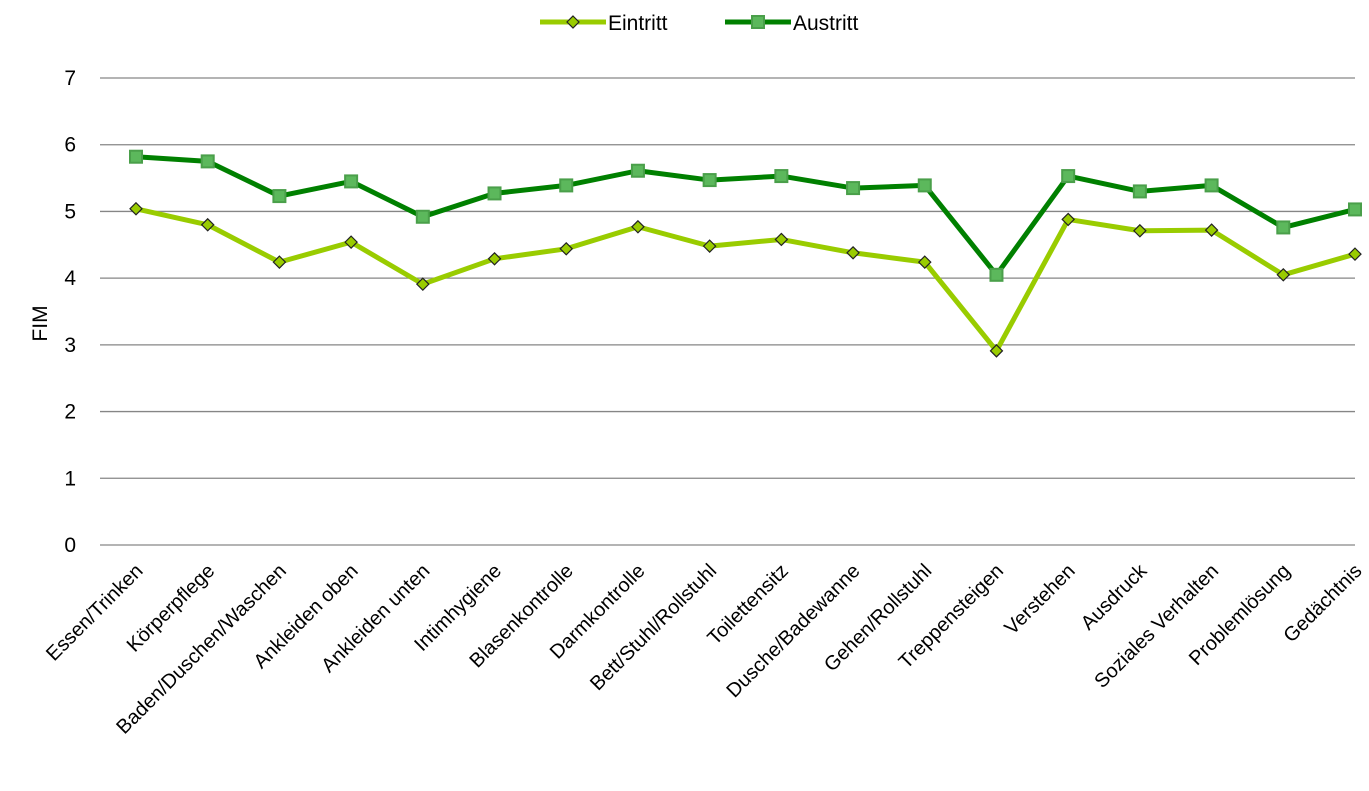 The height and width of the screenshot is (791, 1369). What do you see at coordinates (70, 278) in the screenshot?
I see `y-tick-label: 4` at bounding box center [70, 278].